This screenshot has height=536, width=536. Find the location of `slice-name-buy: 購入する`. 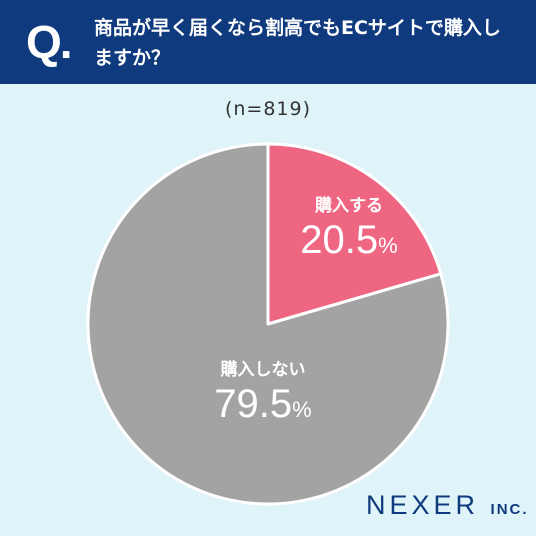

slice-name-buy: 購入する is located at coordinates (349, 206).